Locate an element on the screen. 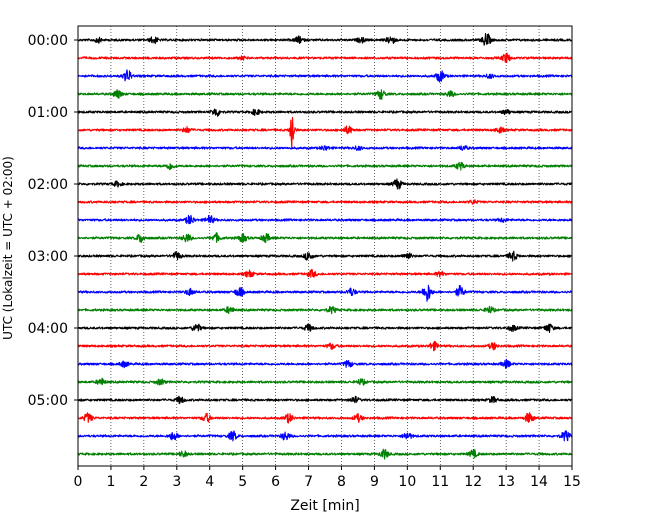  x-tick-label-0: 0 is located at coordinates (78, 482).